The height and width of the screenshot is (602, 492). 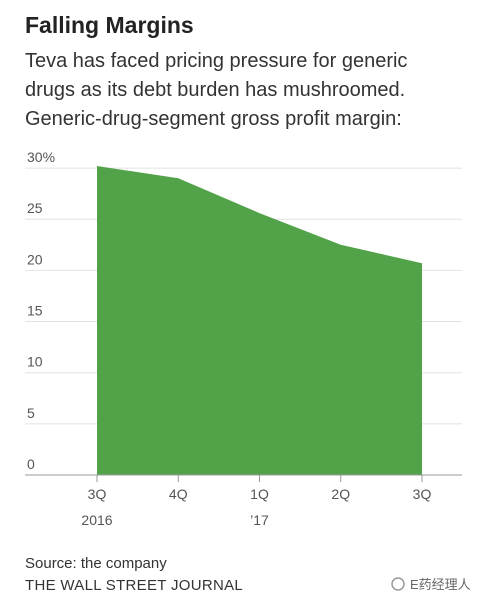 What do you see at coordinates (178, 494) in the screenshot?
I see `x-tick-label: 4Q` at bounding box center [178, 494].